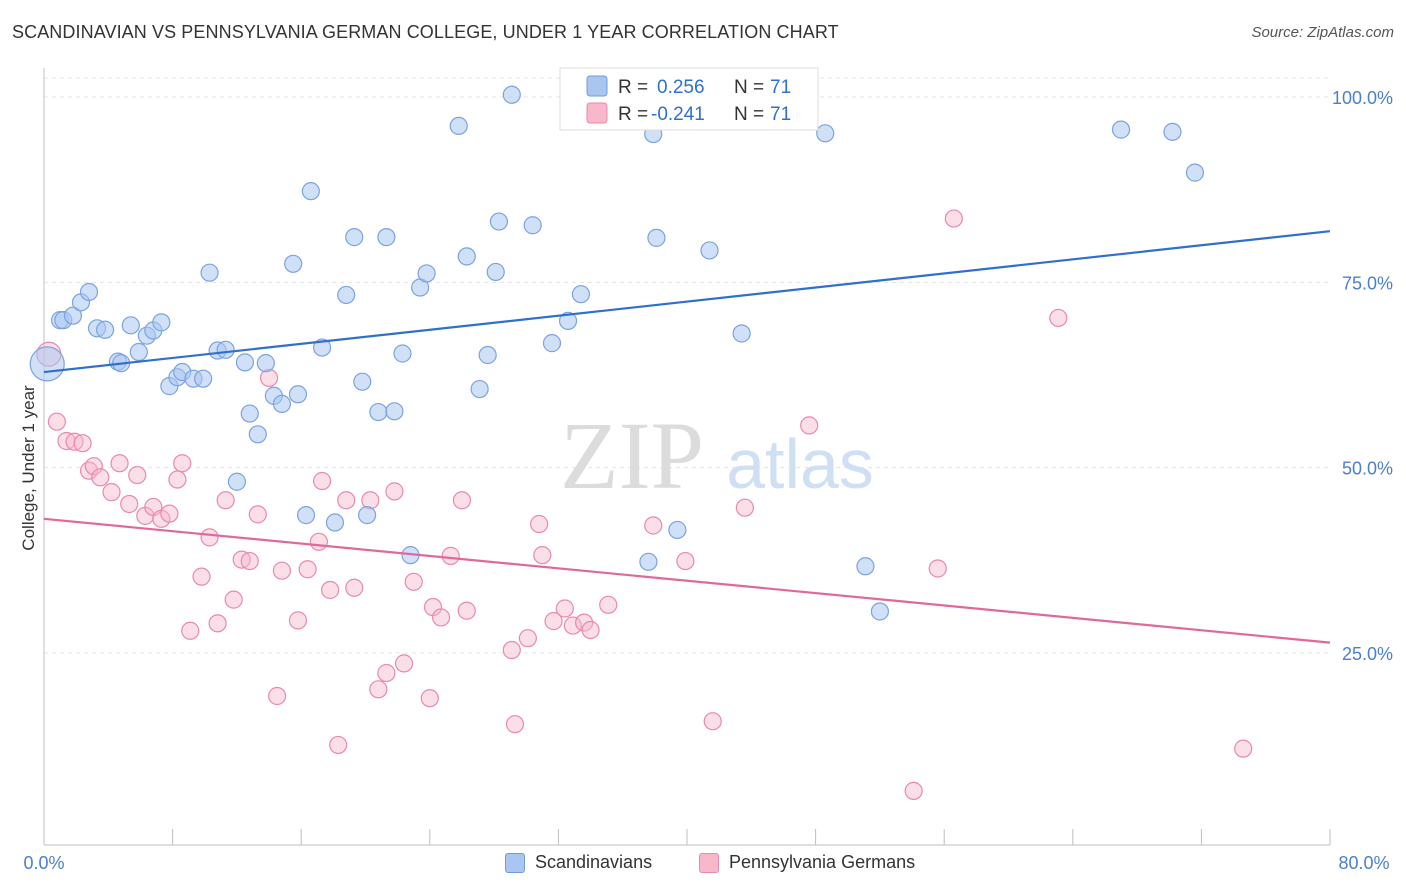 Image resolution: width=1406 pixels, height=892 pixels. Describe the element at coordinates (597, 86) in the screenshot. I see `legend-swatch-blue` at that location.